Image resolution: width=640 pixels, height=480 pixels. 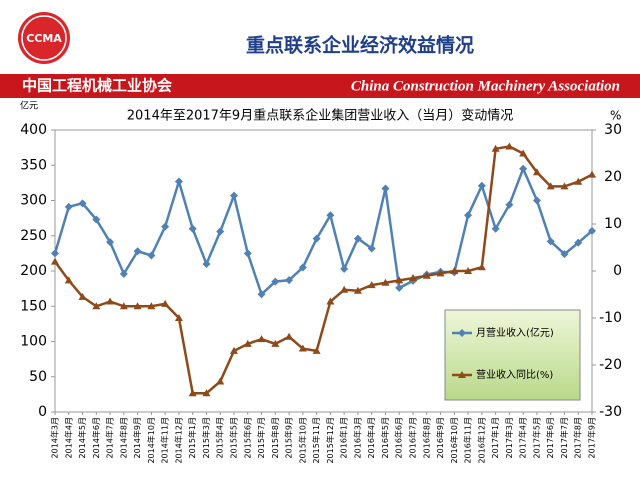 I want to click on x-tick-label: 2015年4月, so click(x=220, y=437).